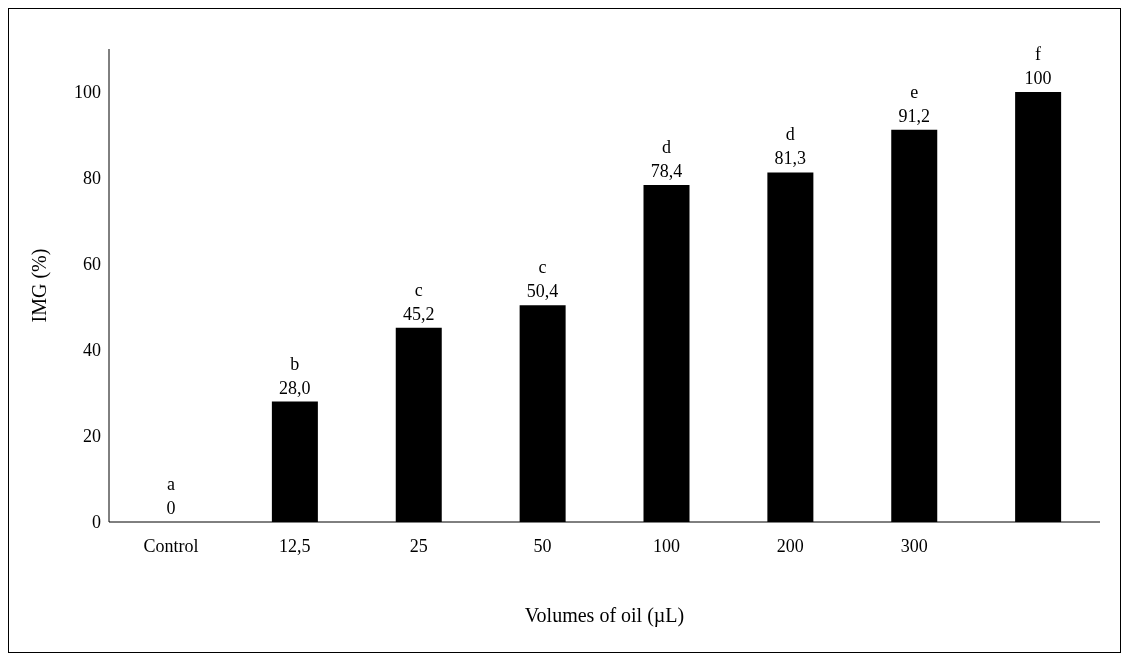 The image size is (1129, 661). What do you see at coordinates (96, 522) in the screenshot?
I see `y-tick-label: 0` at bounding box center [96, 522].